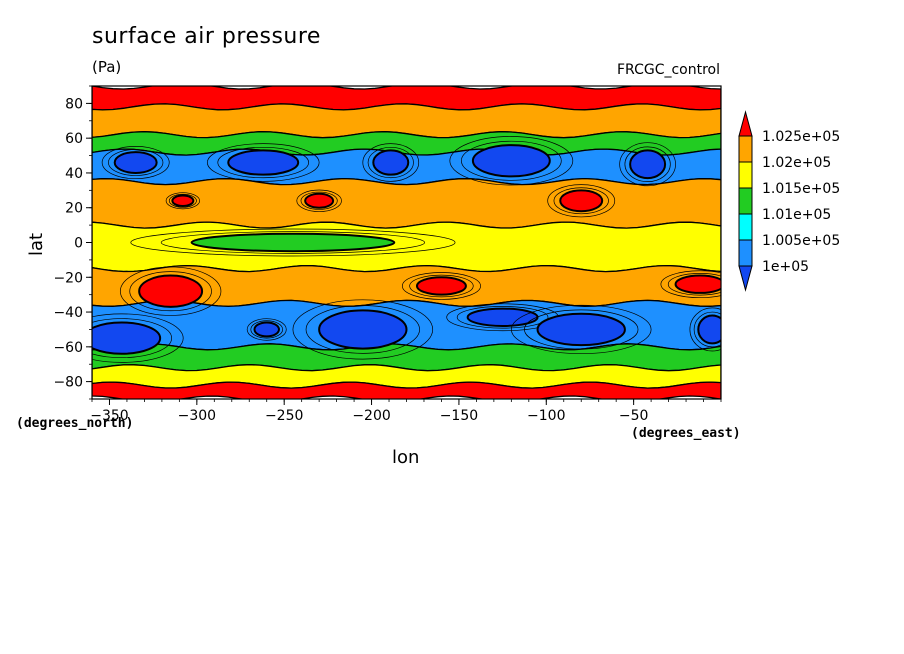 Image resolution: width=904 pixels, height=654 pixels. Describe the element at coordinates (74, 104) in the screenshot. I see `y-tick-label: 80` at that location.